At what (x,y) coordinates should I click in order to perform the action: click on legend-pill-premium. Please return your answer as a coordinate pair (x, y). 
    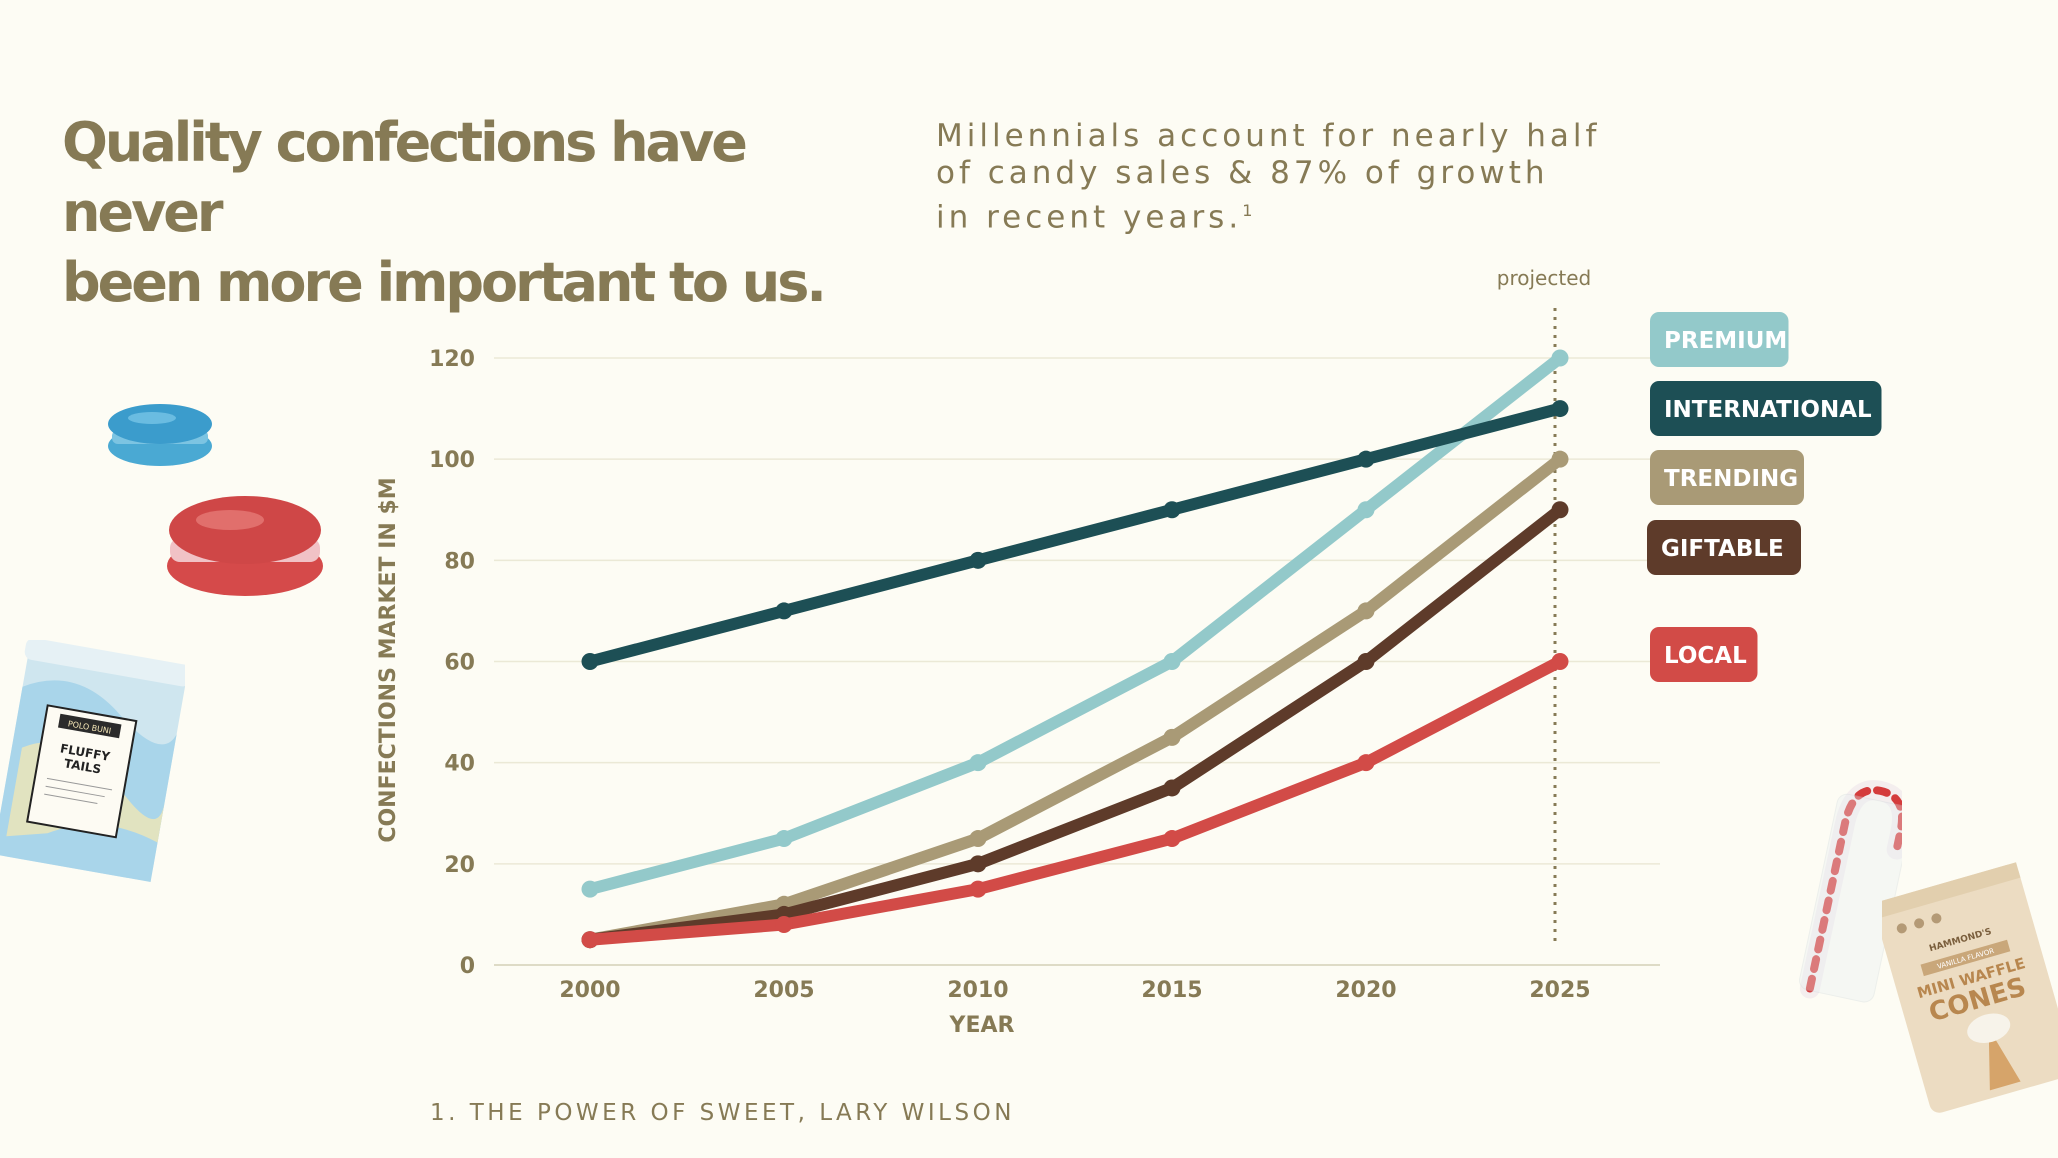
    Looking at the image, I should click on (1719, 339).